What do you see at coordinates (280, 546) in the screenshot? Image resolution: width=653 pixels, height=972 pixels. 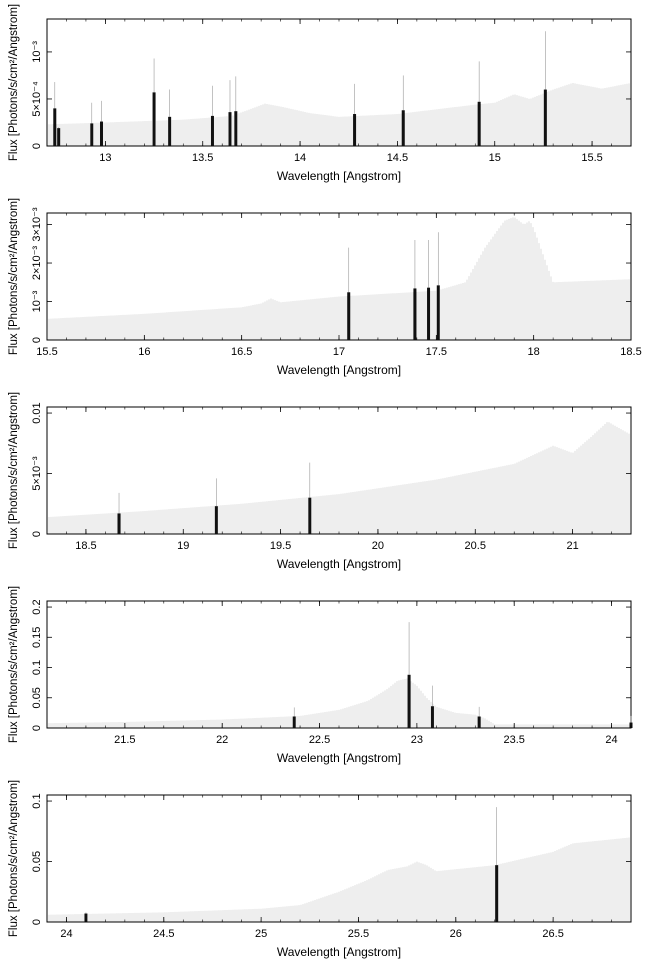 I see `x-tick-label: 19.5` at bounding box center [280, 546].